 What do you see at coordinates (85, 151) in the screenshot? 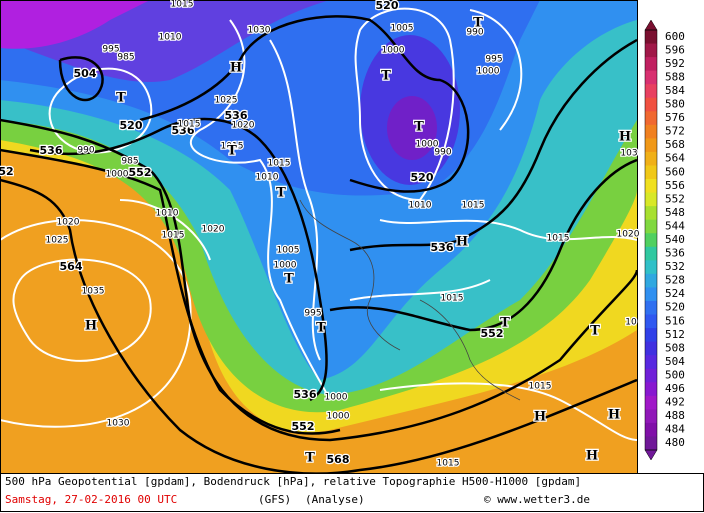
I see `map-label: 990` at bounding box center [85, 151].